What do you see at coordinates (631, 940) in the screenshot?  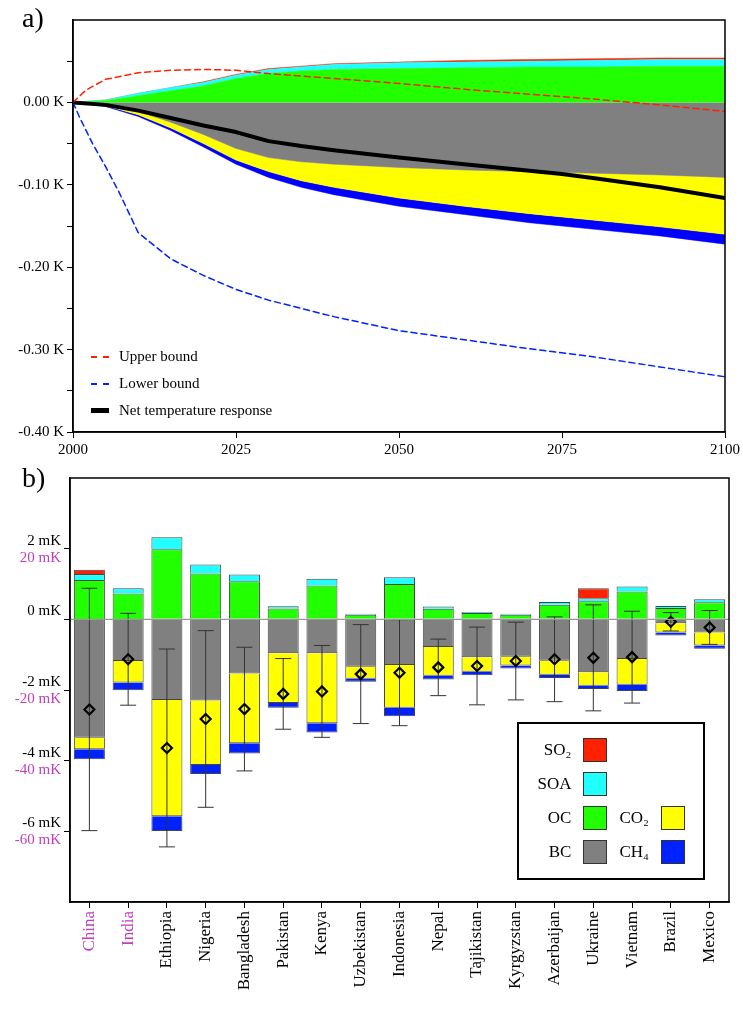 I see `x-tick-label: Vietnam` at bounding box center [631, 940].